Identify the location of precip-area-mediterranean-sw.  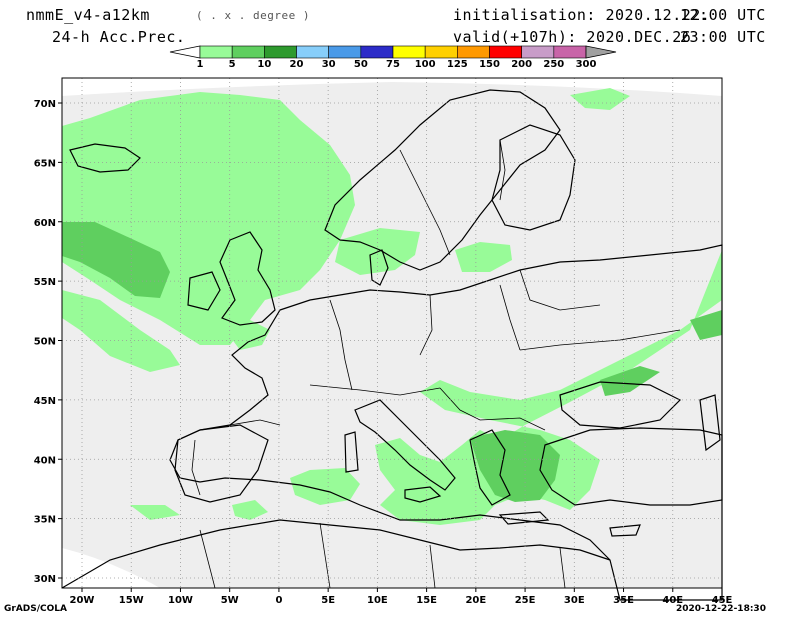
(250, 510).